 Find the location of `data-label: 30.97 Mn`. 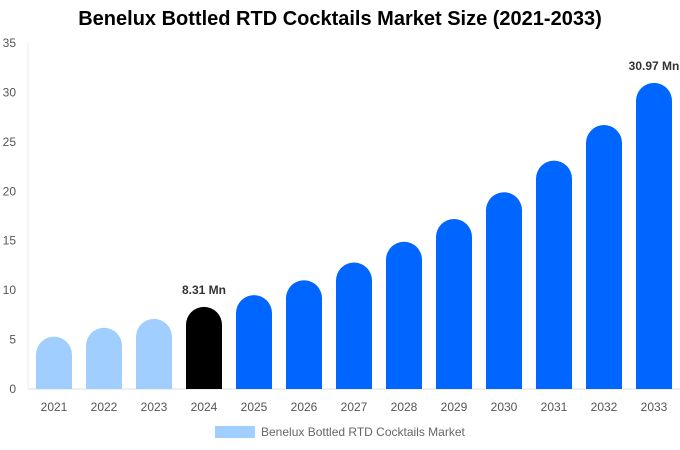

data-label: 30.97 Mn is located at coordinates (654, 66).